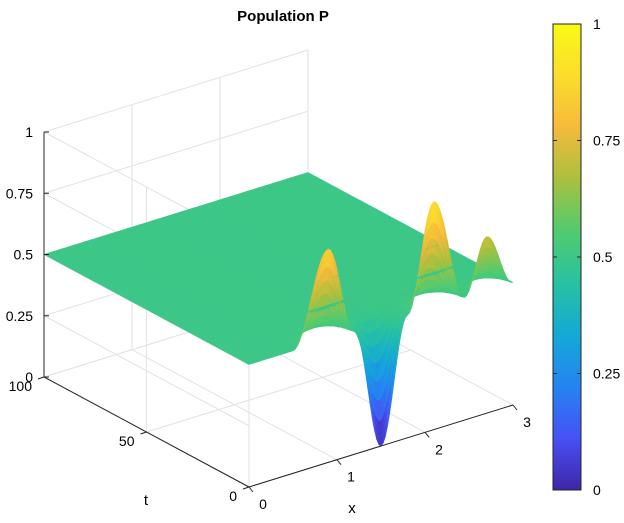 The image size is (624, 523). Describe the element at coordinates (597, 24) in the screenshot. I see `colorbar-tick-label: 1` at that location.